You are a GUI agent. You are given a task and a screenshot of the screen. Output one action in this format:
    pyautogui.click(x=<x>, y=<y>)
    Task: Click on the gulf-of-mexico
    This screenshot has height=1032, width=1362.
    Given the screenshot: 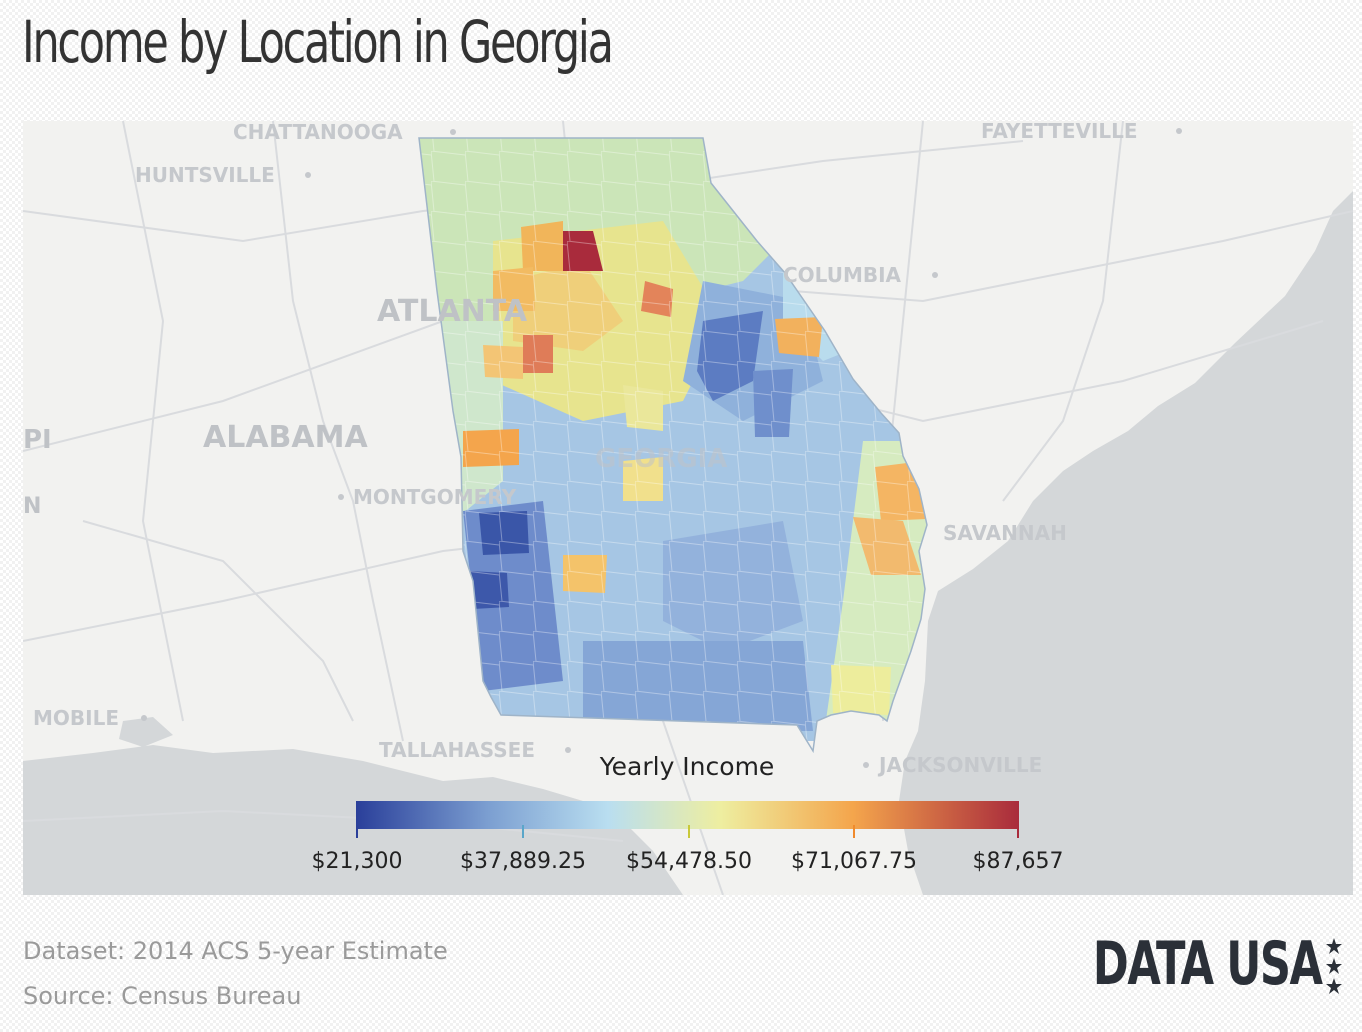 What is the action you would take?
    pyautogui.click(x=353, y=820)
    